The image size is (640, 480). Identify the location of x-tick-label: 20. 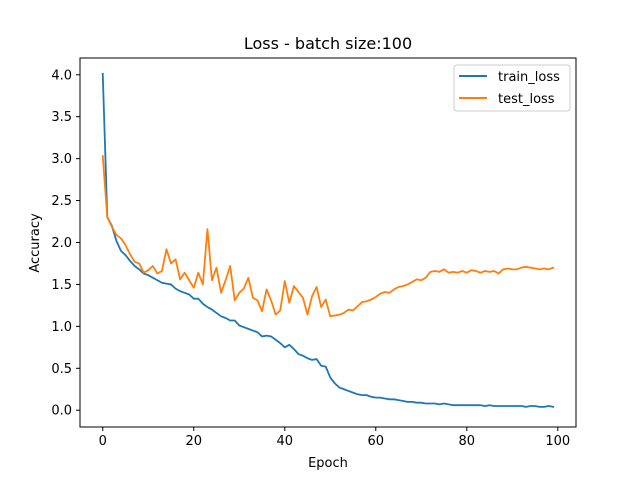
(193, 441).